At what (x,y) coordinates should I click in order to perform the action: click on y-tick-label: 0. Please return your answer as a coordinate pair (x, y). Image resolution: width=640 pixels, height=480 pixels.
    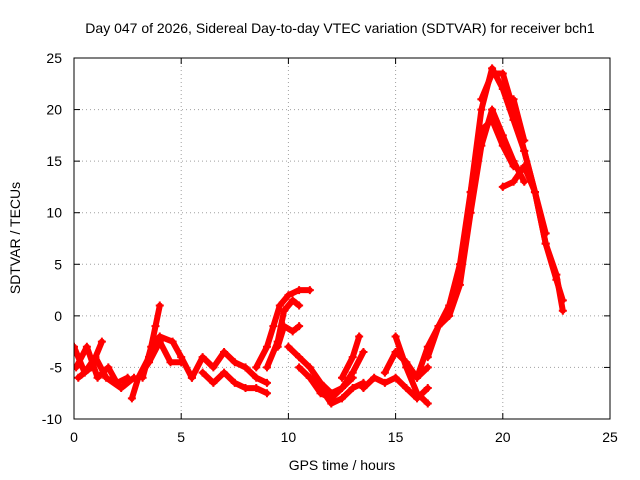
    Looking at the image, I should click on (58, 316).